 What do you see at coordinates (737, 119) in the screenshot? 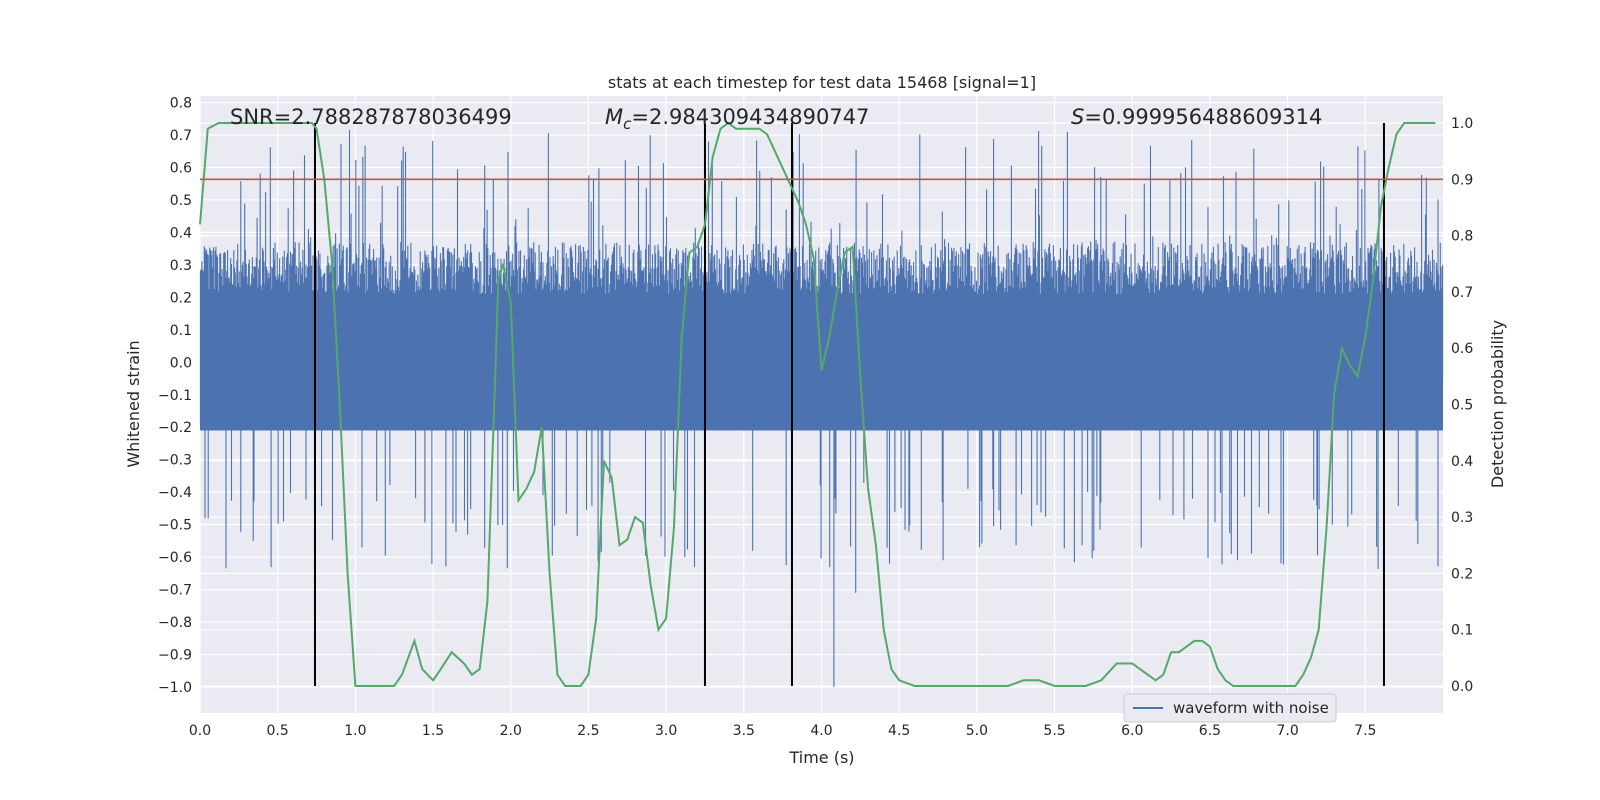
I see `chirp-mass-annotation: Mc=2.984309434890747` at bounding box center [737, 119].